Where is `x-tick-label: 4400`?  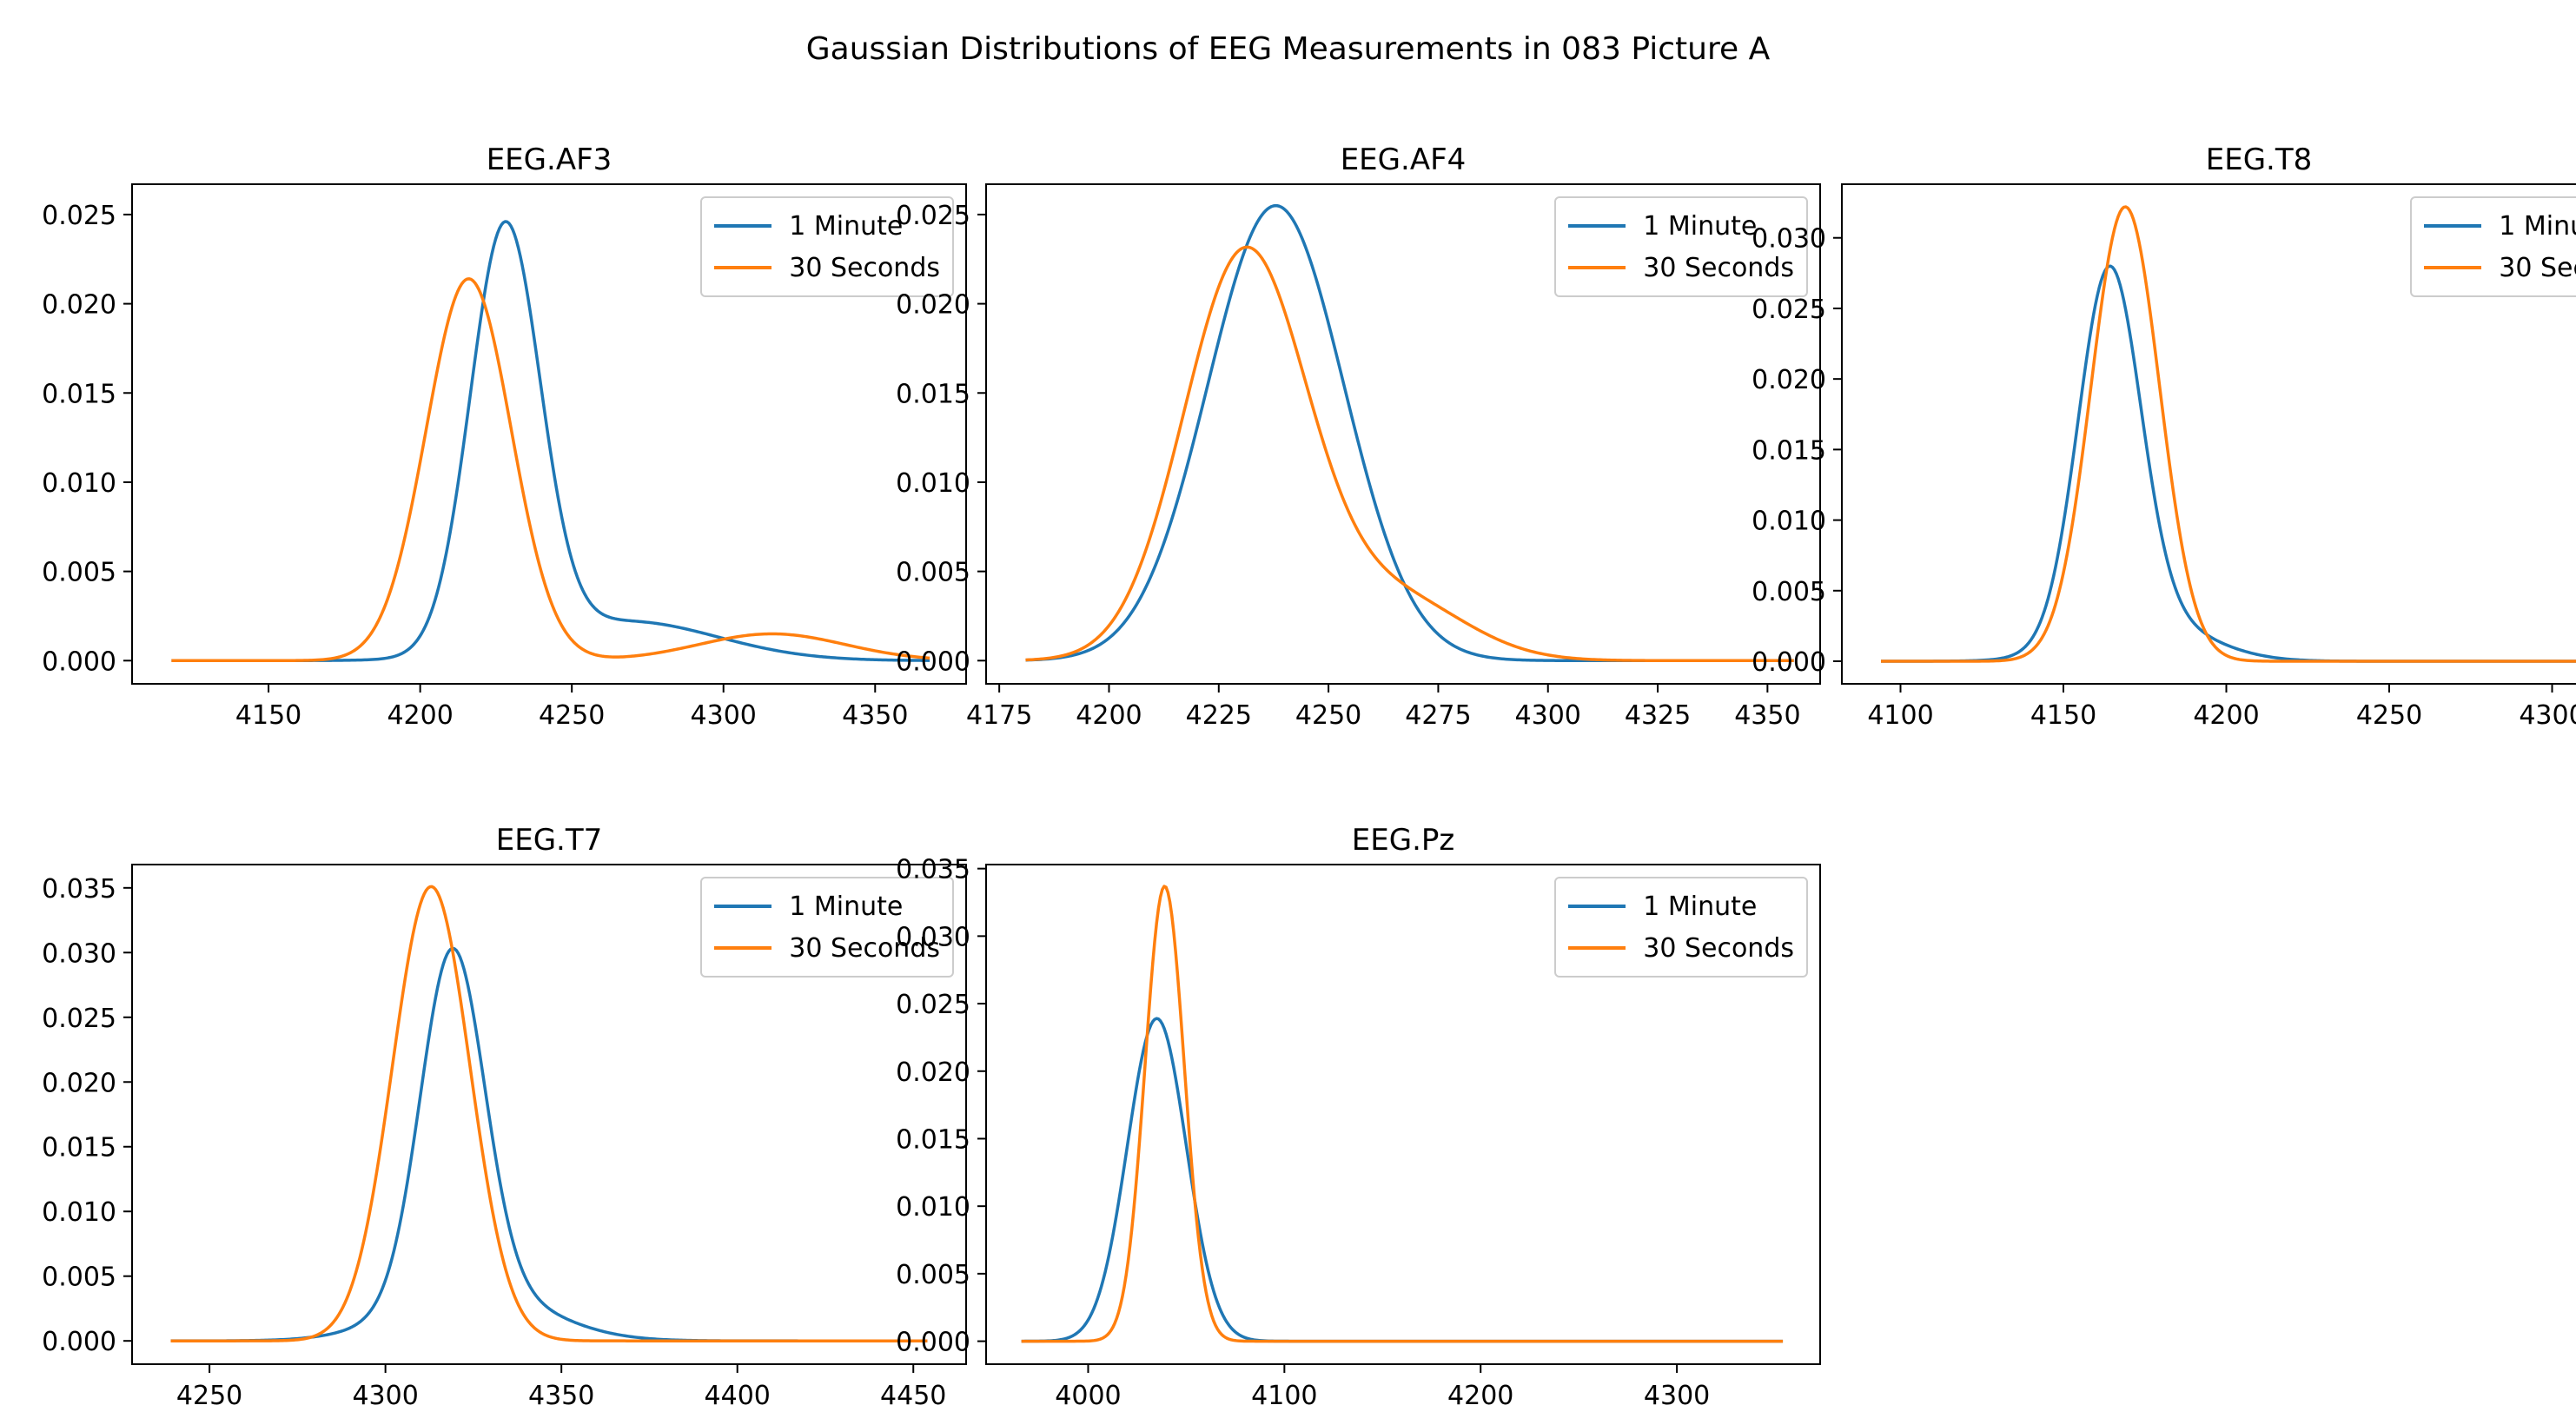 x-tick-label: 4400 is located at coordinates (738, 1396).